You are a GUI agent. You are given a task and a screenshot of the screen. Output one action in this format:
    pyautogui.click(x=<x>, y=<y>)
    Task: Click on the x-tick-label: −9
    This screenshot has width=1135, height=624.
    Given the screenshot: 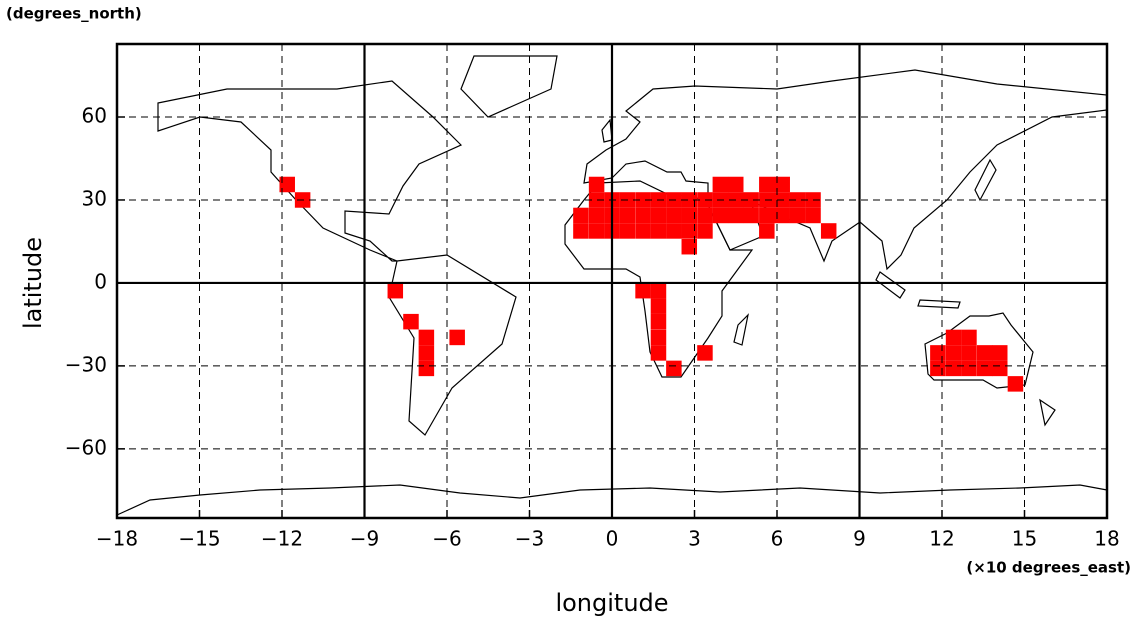 What is the action you would take?
    pyautogui.click(x=364, y=539)
    